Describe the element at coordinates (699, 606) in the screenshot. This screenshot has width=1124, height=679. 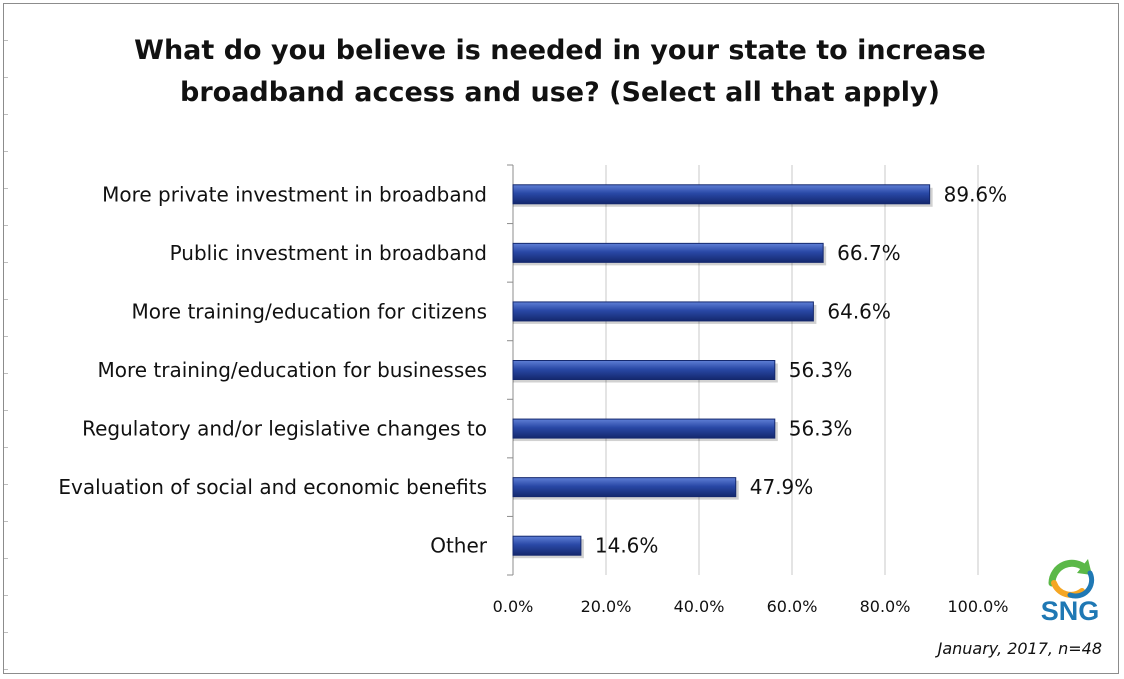
I see `x-tick-label: 40.0%` at that location.